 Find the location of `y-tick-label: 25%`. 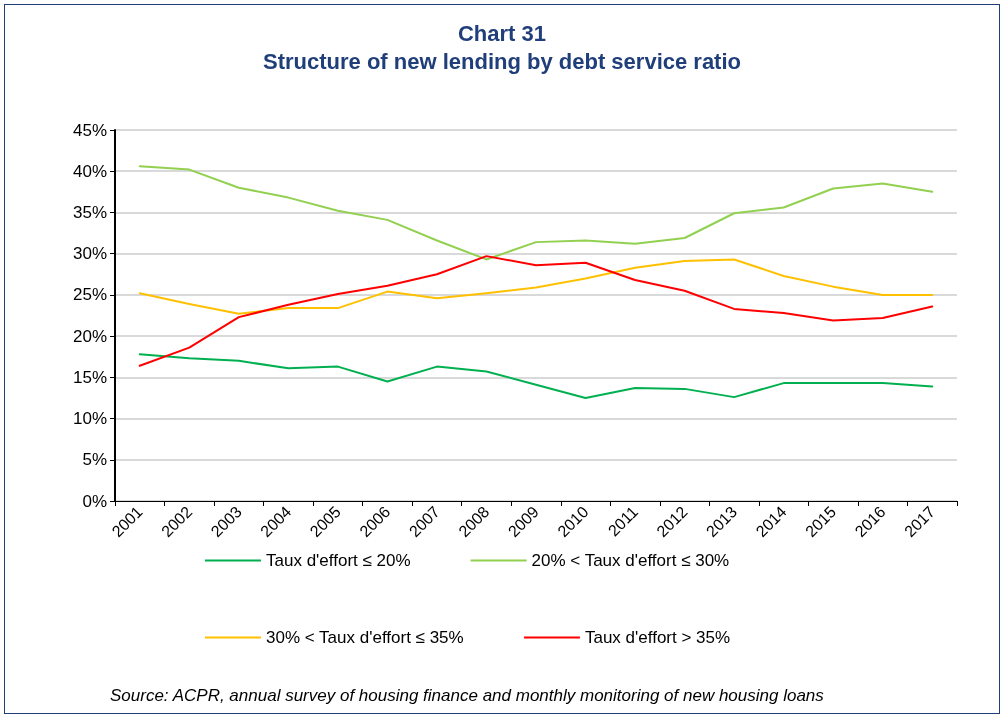

y-tick-label: 25% is located at coordinates (89, 295).